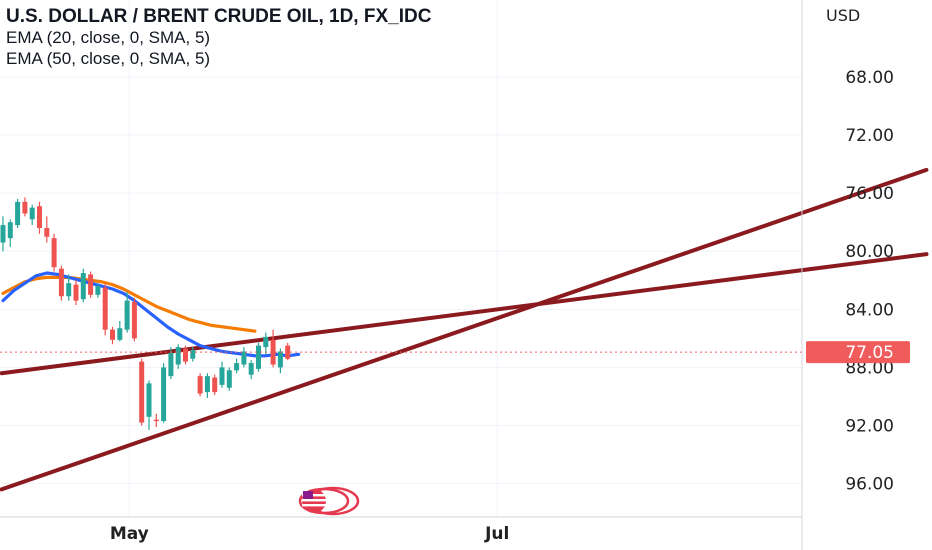 The width and height of the screenshot is (932, 550). What do you see at coordinates (869, 485) in the screenshot?
I see `price-tick-label: 96.00` at bounding box center [869, 485].